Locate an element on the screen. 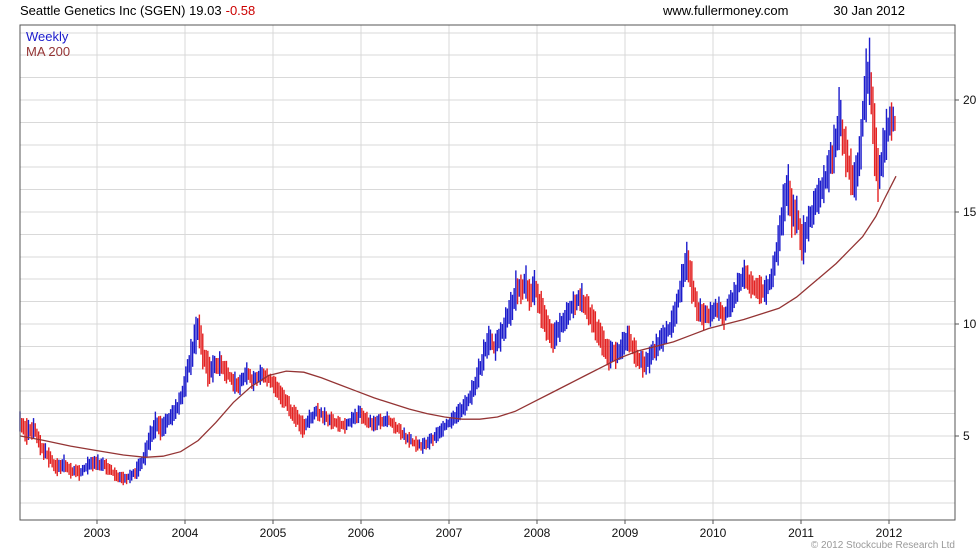  instrument-name-price: Seattle Genetics Inc (SGEN) 19.03 is located at coordinates (121, 10).